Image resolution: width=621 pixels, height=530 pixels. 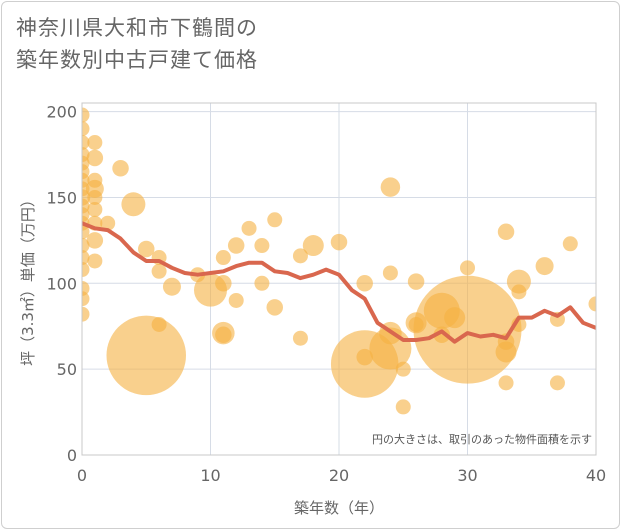 I want to click on y-tick-label: 0, so click(x=72, y=455).